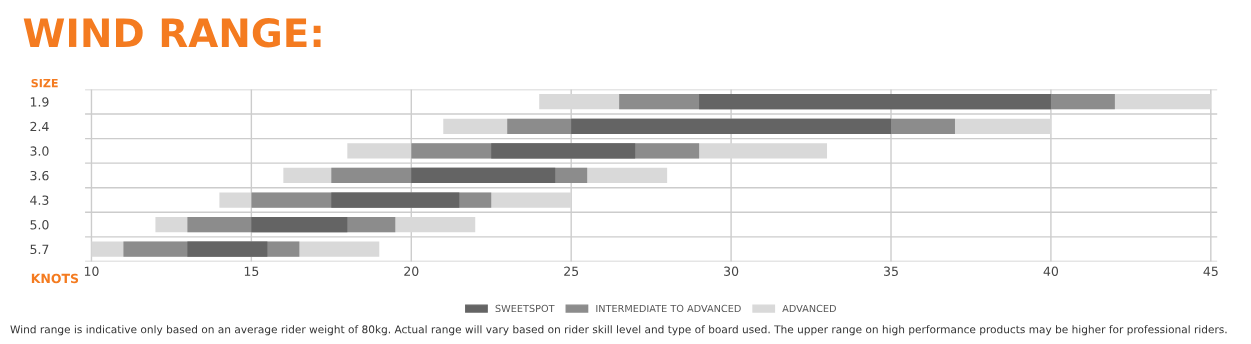 The image size is (1251, 344). What do you see at coordinates (1051, 271) in the screenshot?
I see `x-tick-label: 40` at bounding box center [1051, 271].